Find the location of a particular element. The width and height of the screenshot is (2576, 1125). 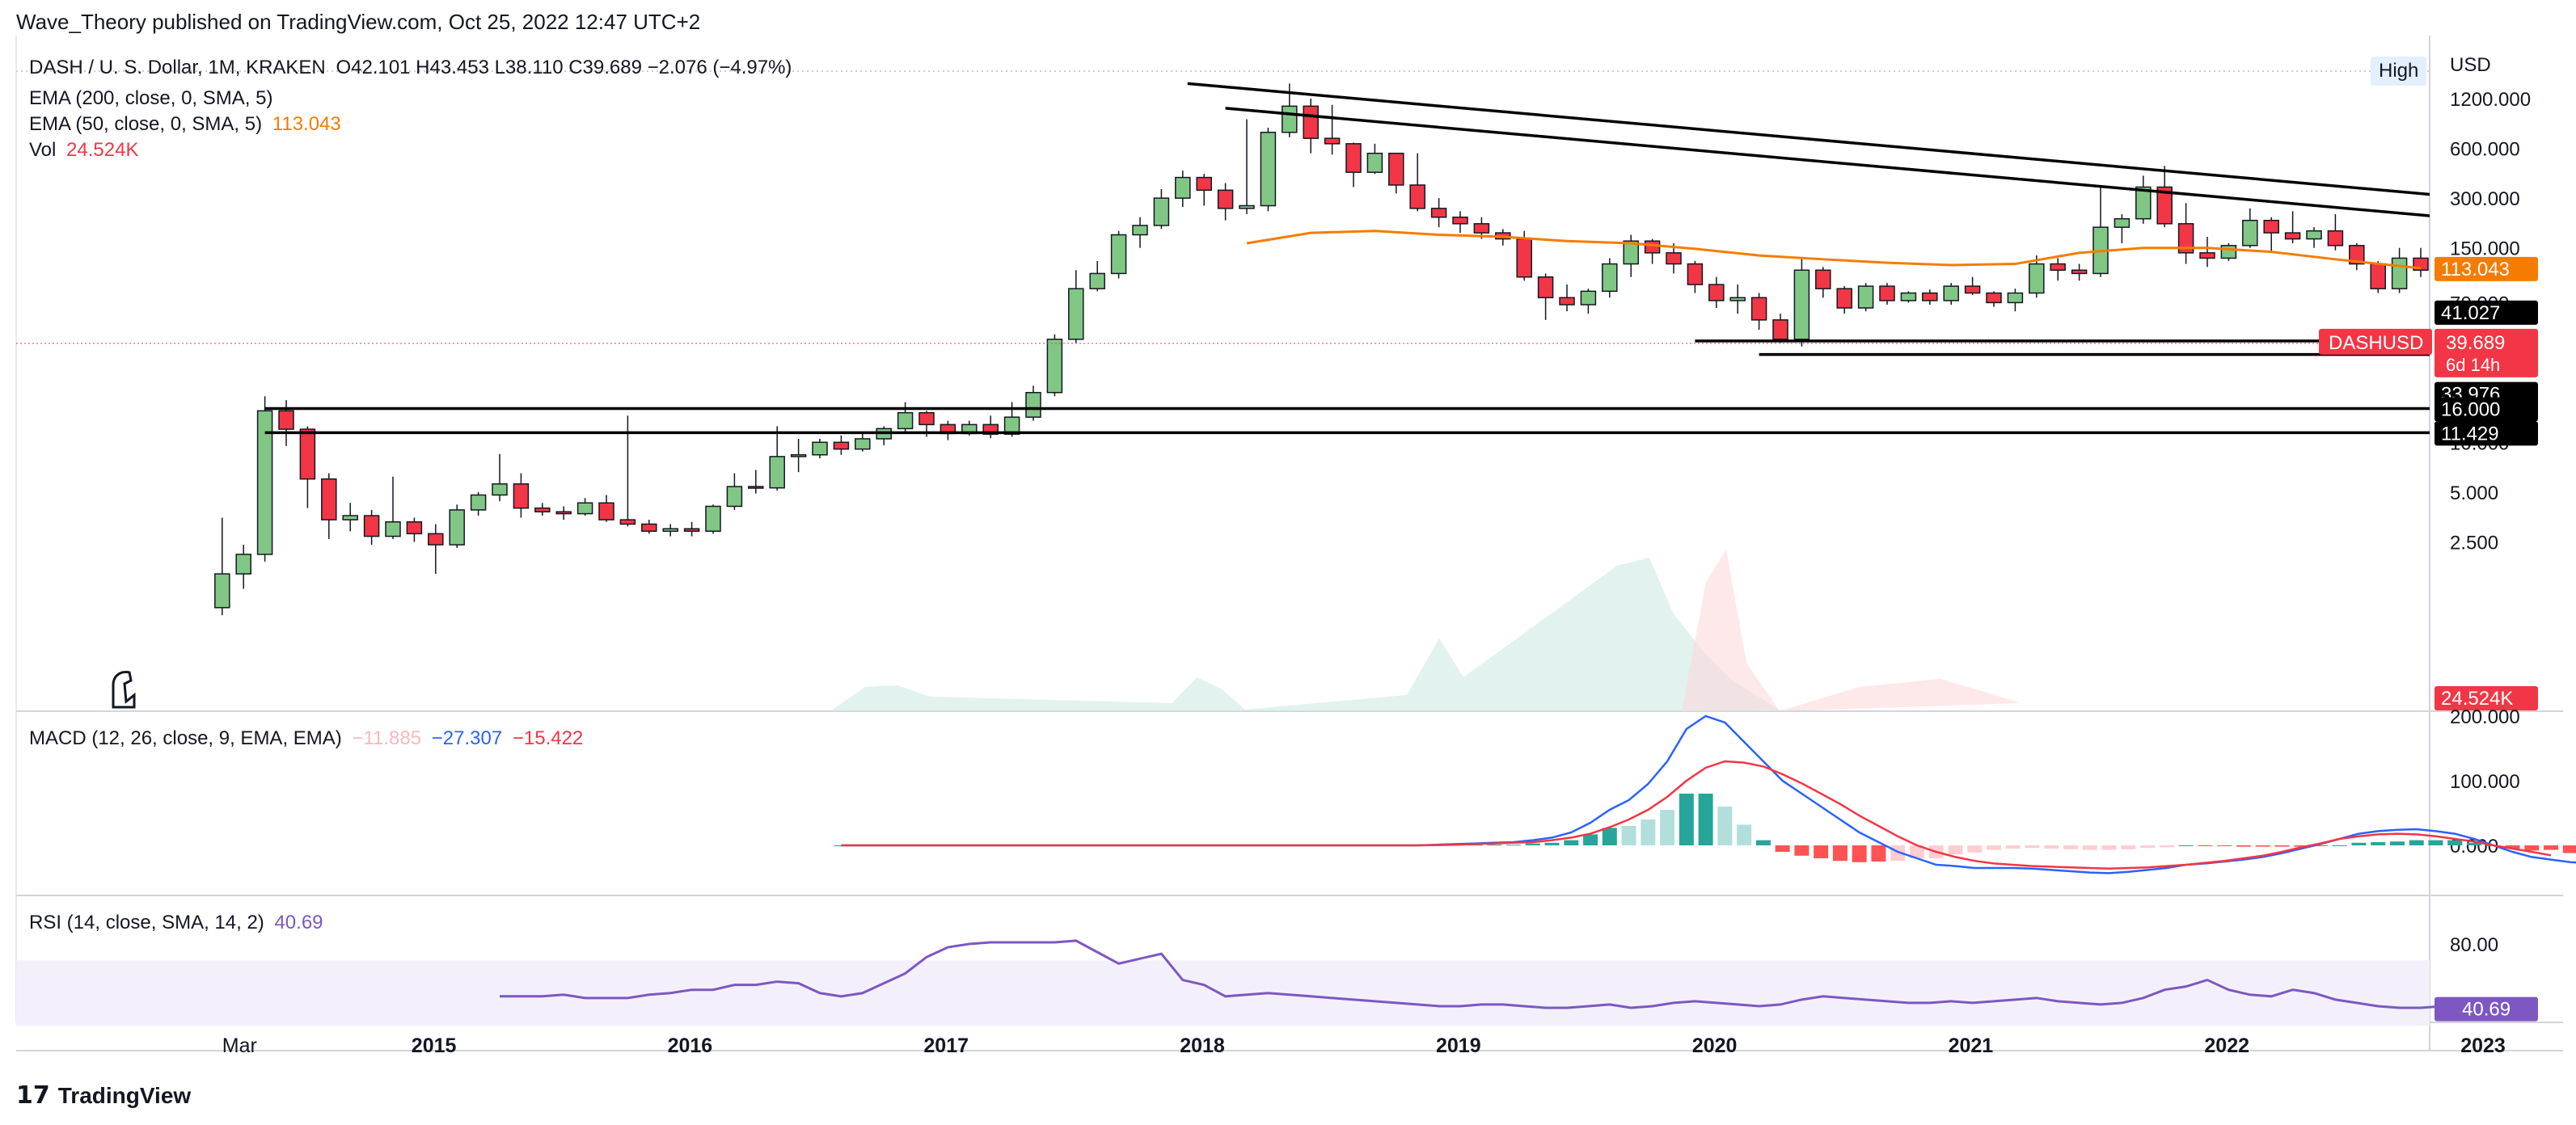

trend-line is located at coordinates (1882, 148).